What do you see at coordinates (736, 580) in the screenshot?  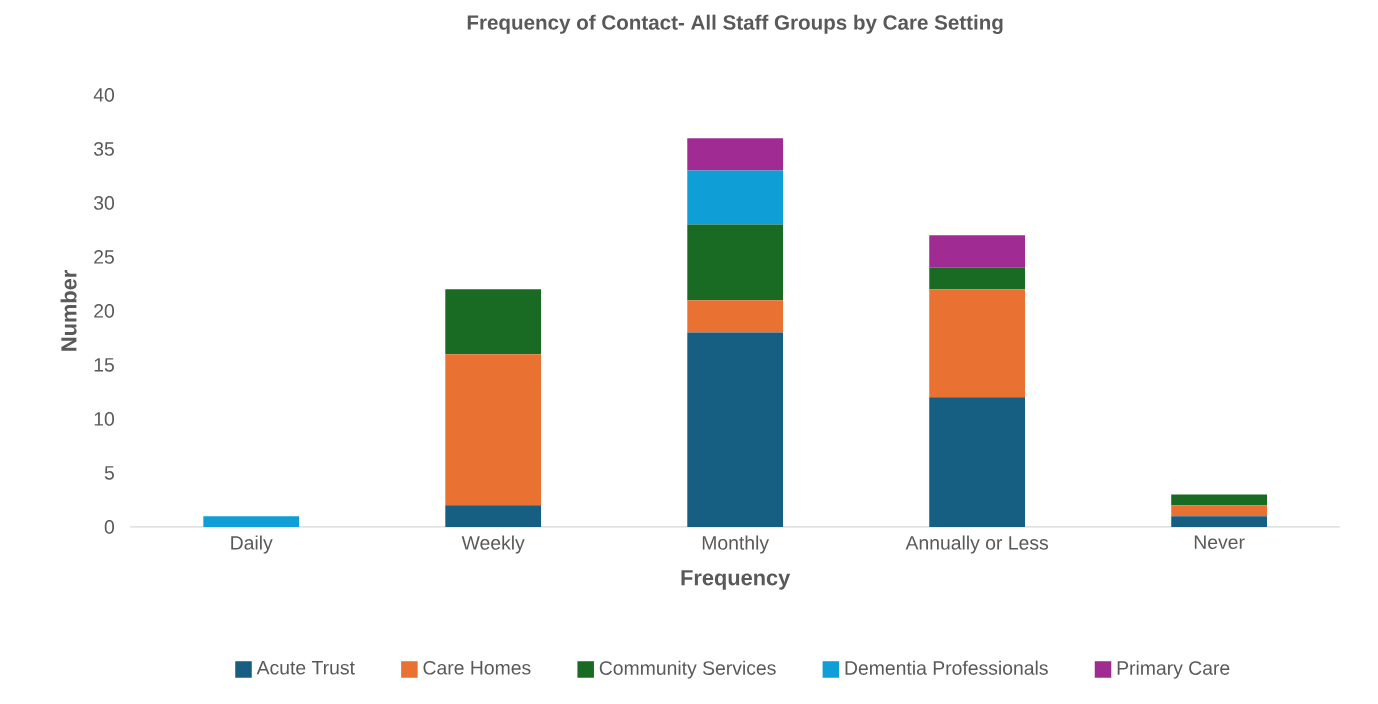 I see `x-axis-title: Frequency` at bounding box center [736, 580].